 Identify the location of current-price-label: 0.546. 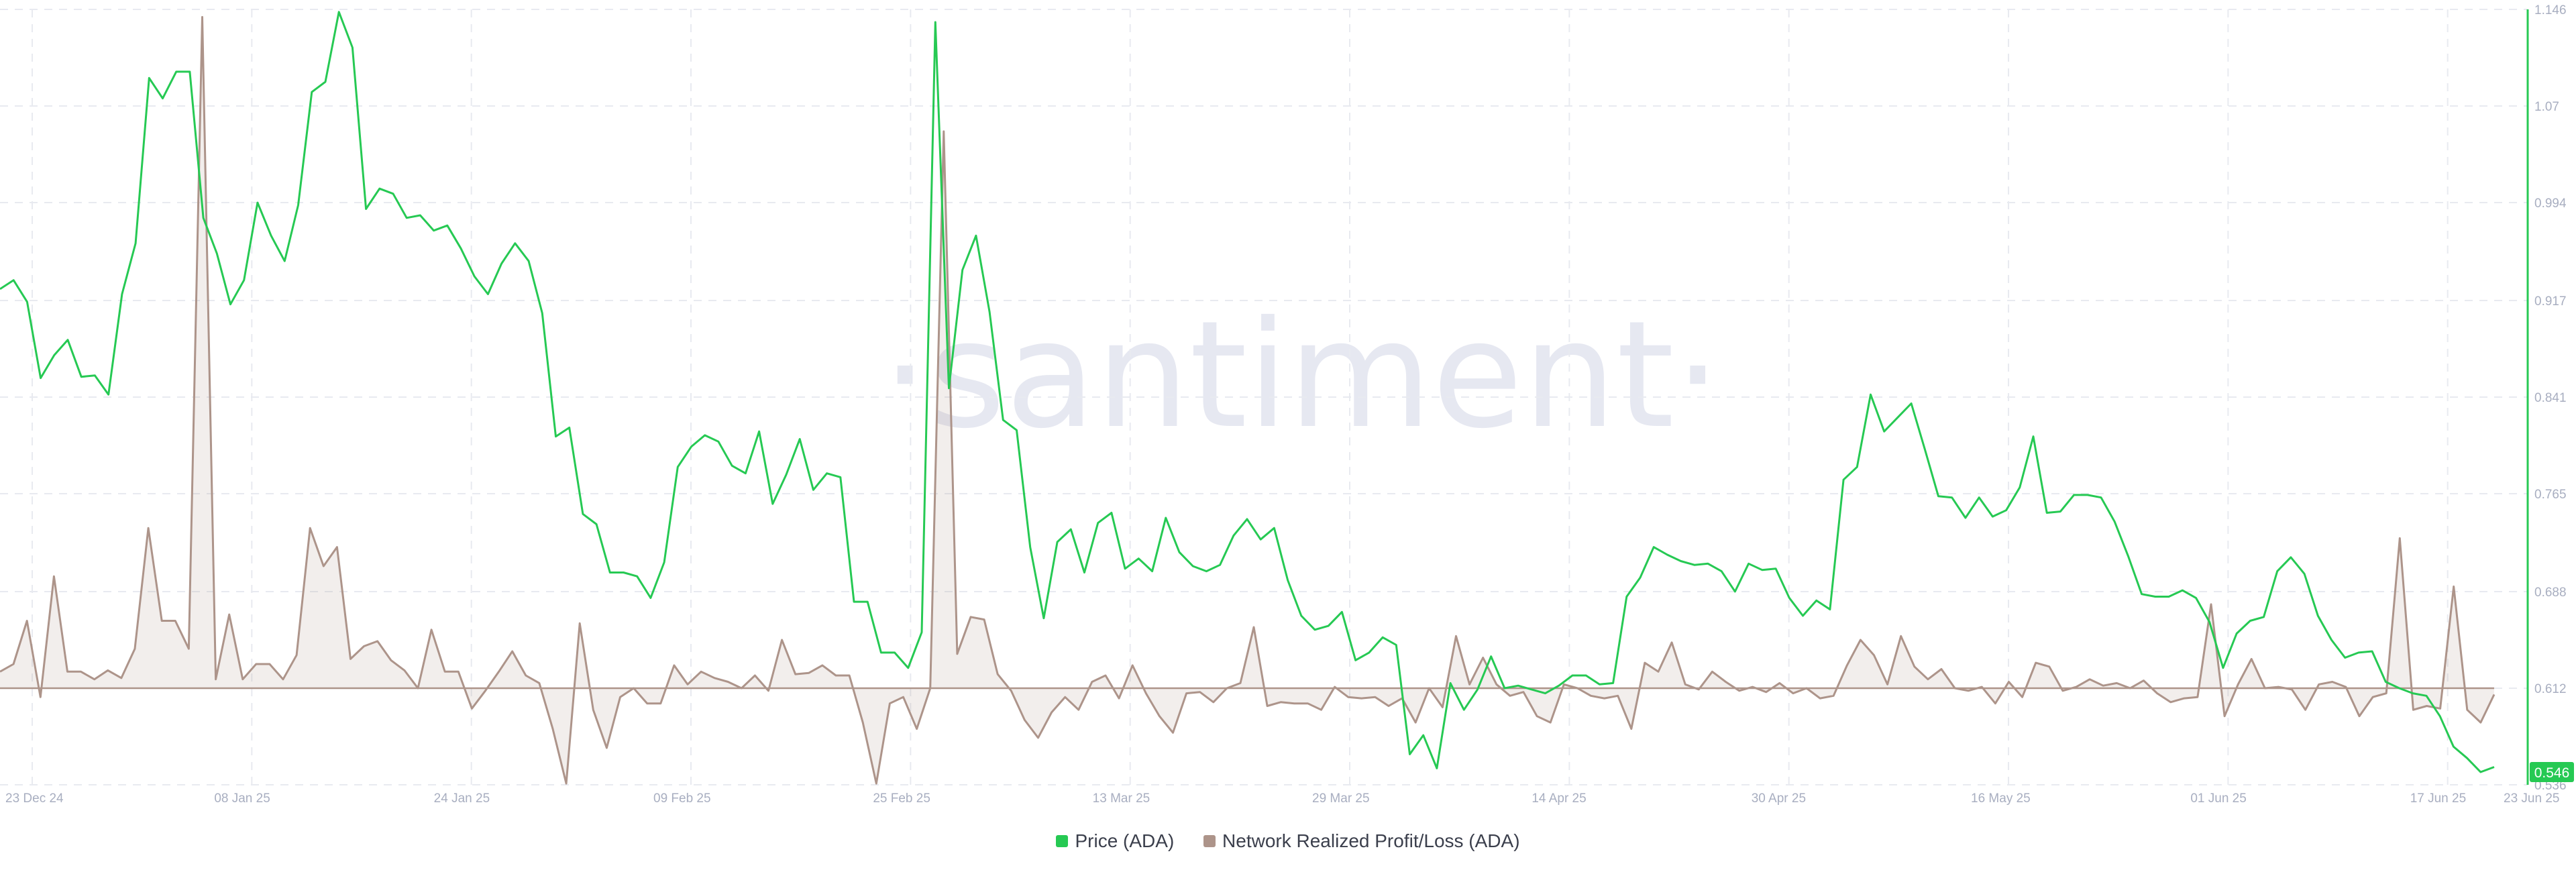
(2552, 773).